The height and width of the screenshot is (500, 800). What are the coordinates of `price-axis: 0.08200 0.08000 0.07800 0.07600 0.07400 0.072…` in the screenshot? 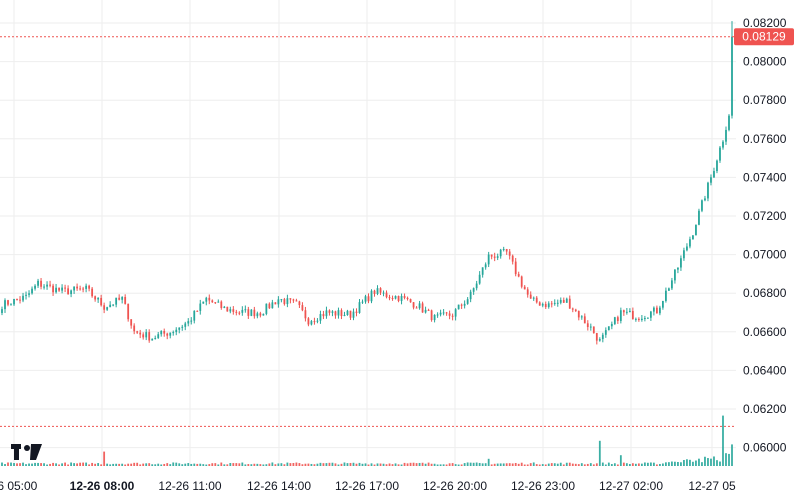 It's located at (765, 235).